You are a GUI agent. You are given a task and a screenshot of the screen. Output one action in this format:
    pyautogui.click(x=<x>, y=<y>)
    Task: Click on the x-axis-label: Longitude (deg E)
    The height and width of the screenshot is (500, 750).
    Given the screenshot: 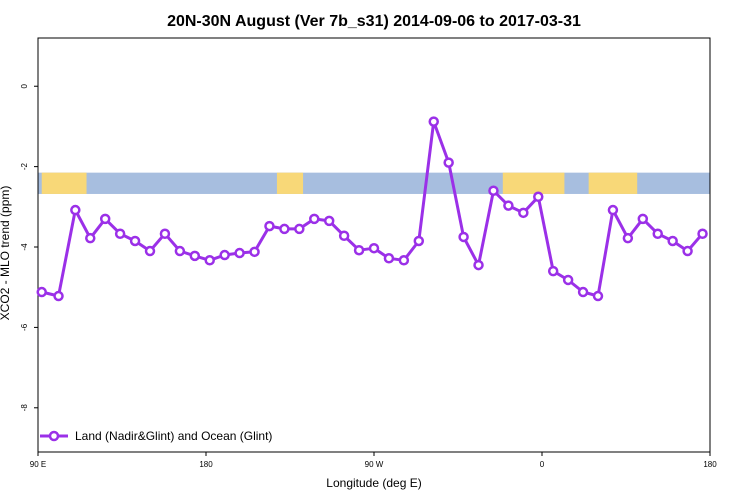 What is the action you would take?
    pyautogui.click(x=373, y=483)
    